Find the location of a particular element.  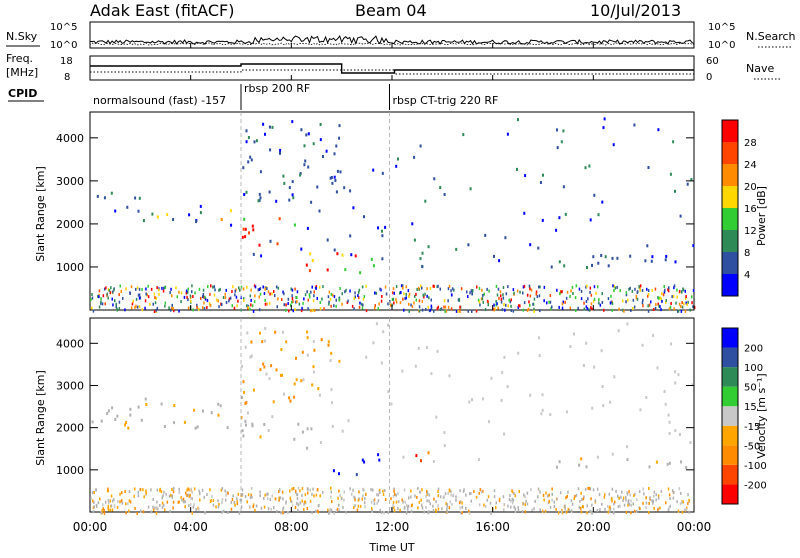

x-axis-label: Time UT is located at coordinates (391, 547).